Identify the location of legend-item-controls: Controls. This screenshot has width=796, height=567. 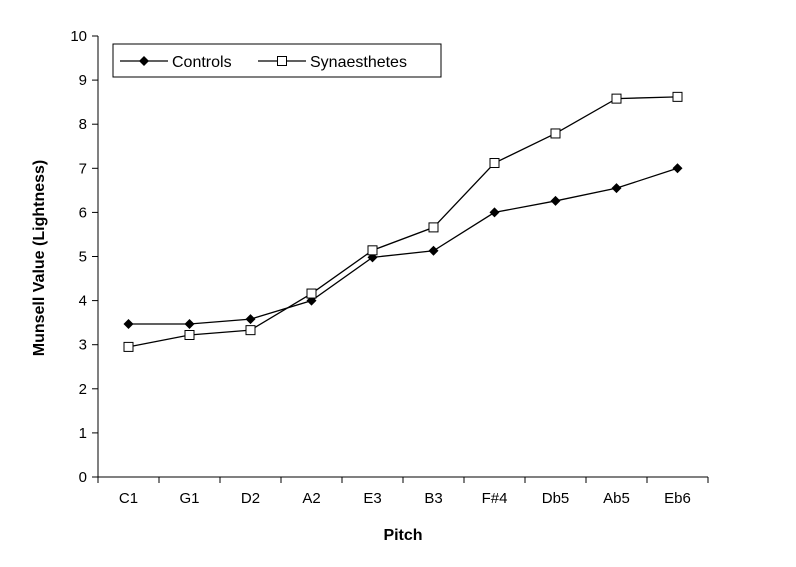
(176, 62).